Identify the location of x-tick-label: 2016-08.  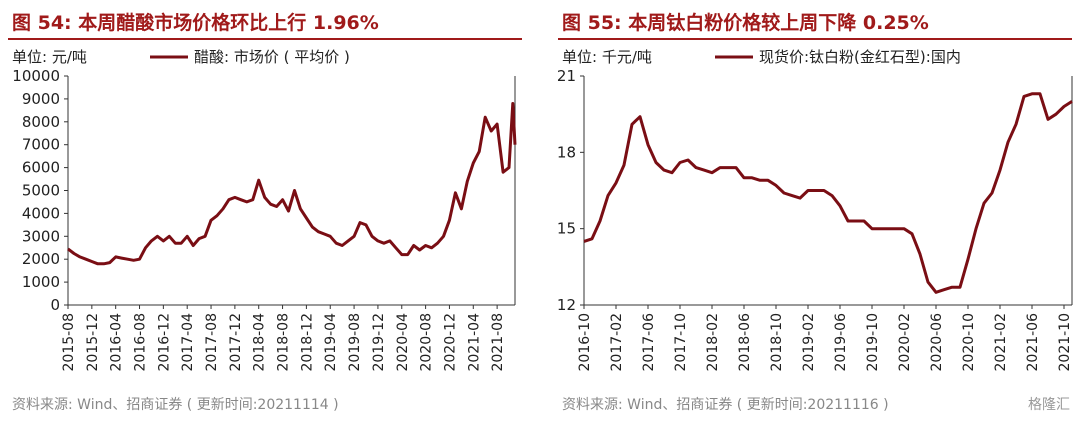
(141, 342).